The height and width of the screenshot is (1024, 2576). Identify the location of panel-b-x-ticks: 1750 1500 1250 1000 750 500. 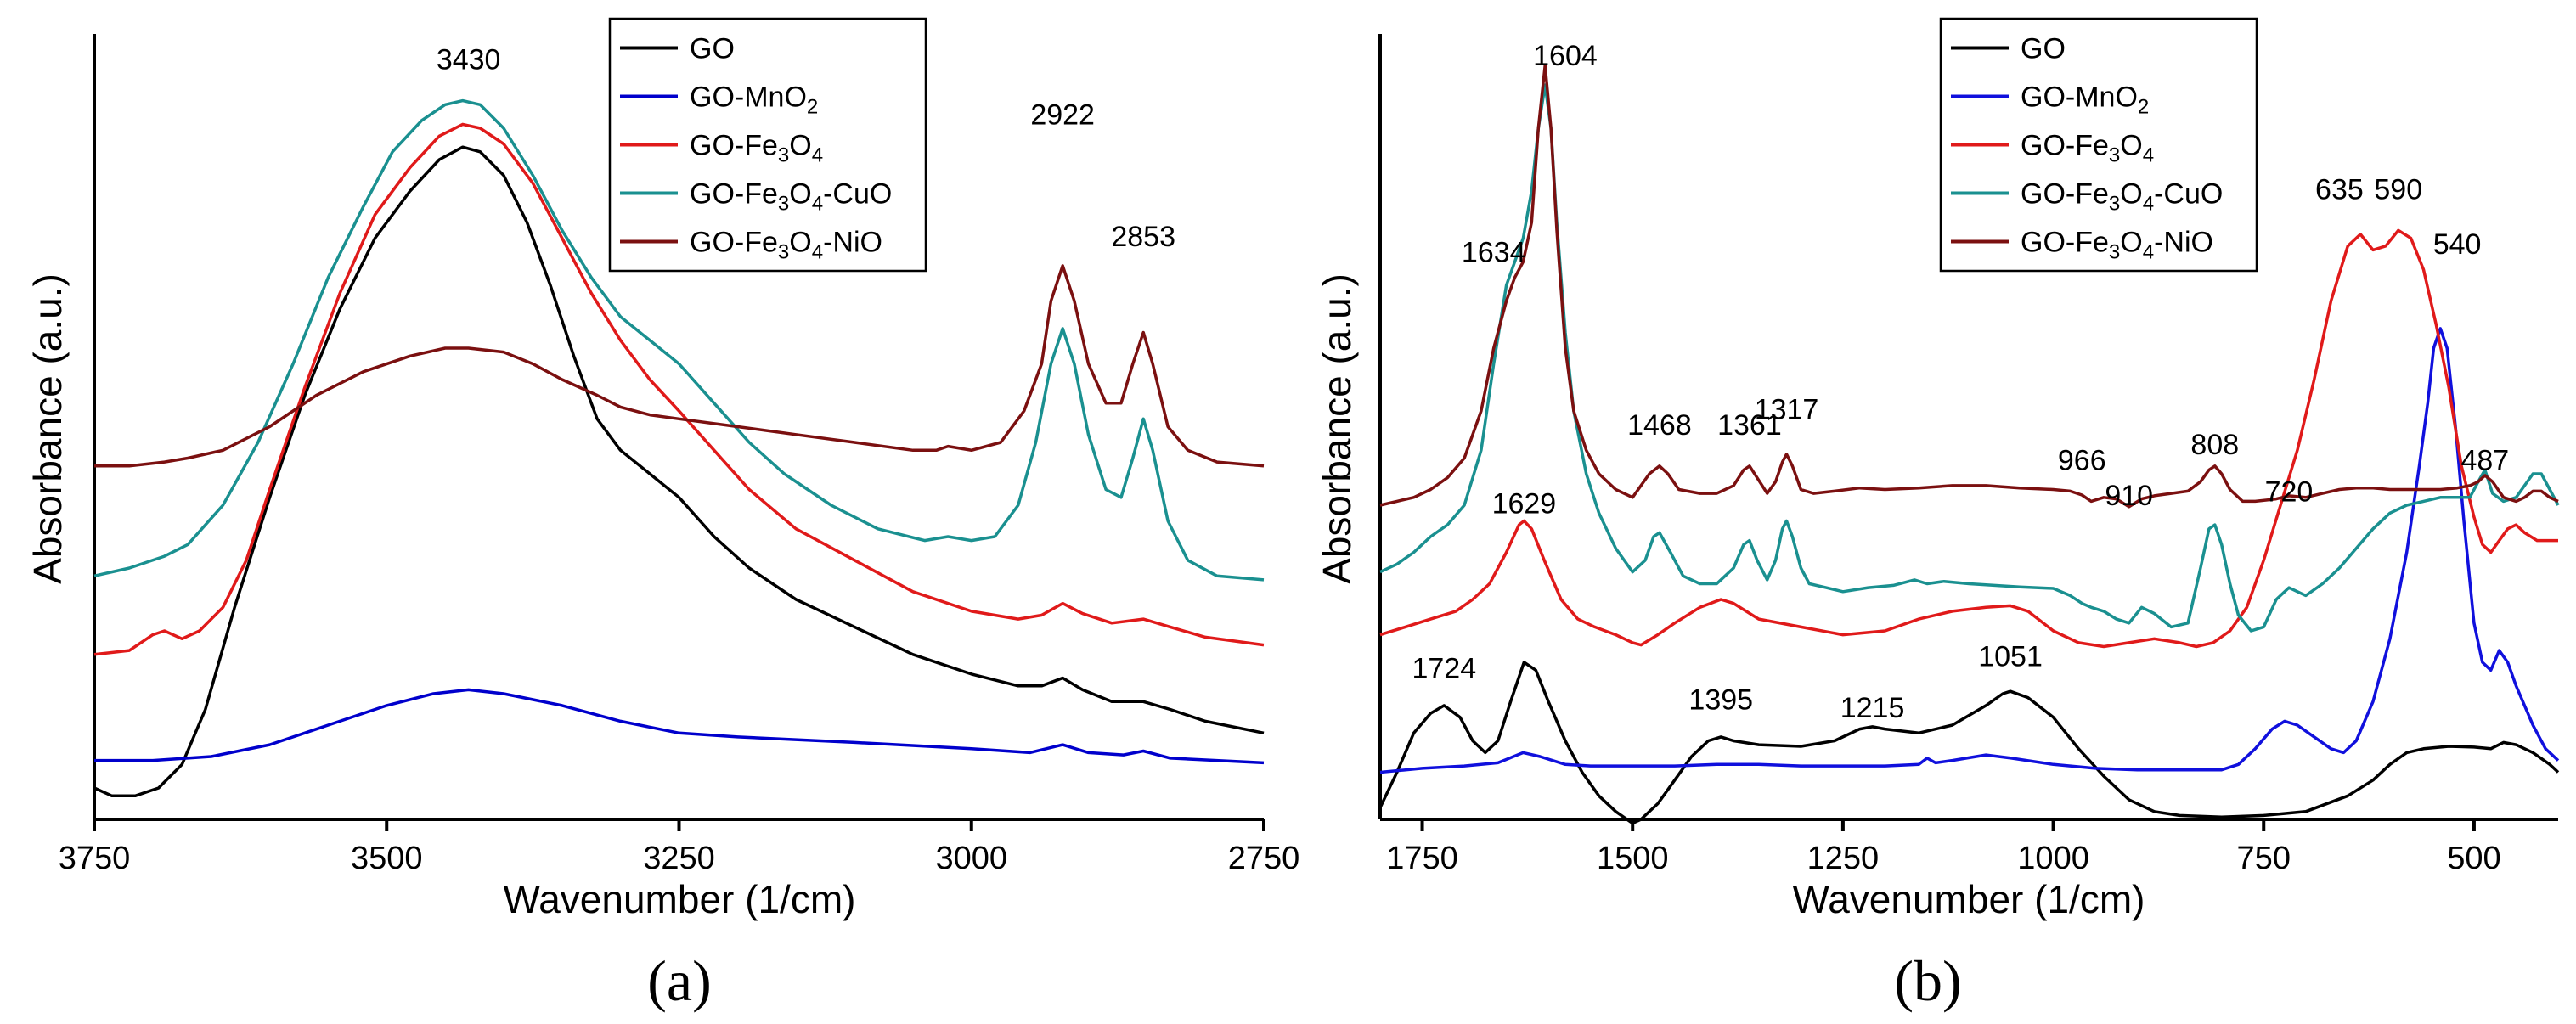
(1943, 847).